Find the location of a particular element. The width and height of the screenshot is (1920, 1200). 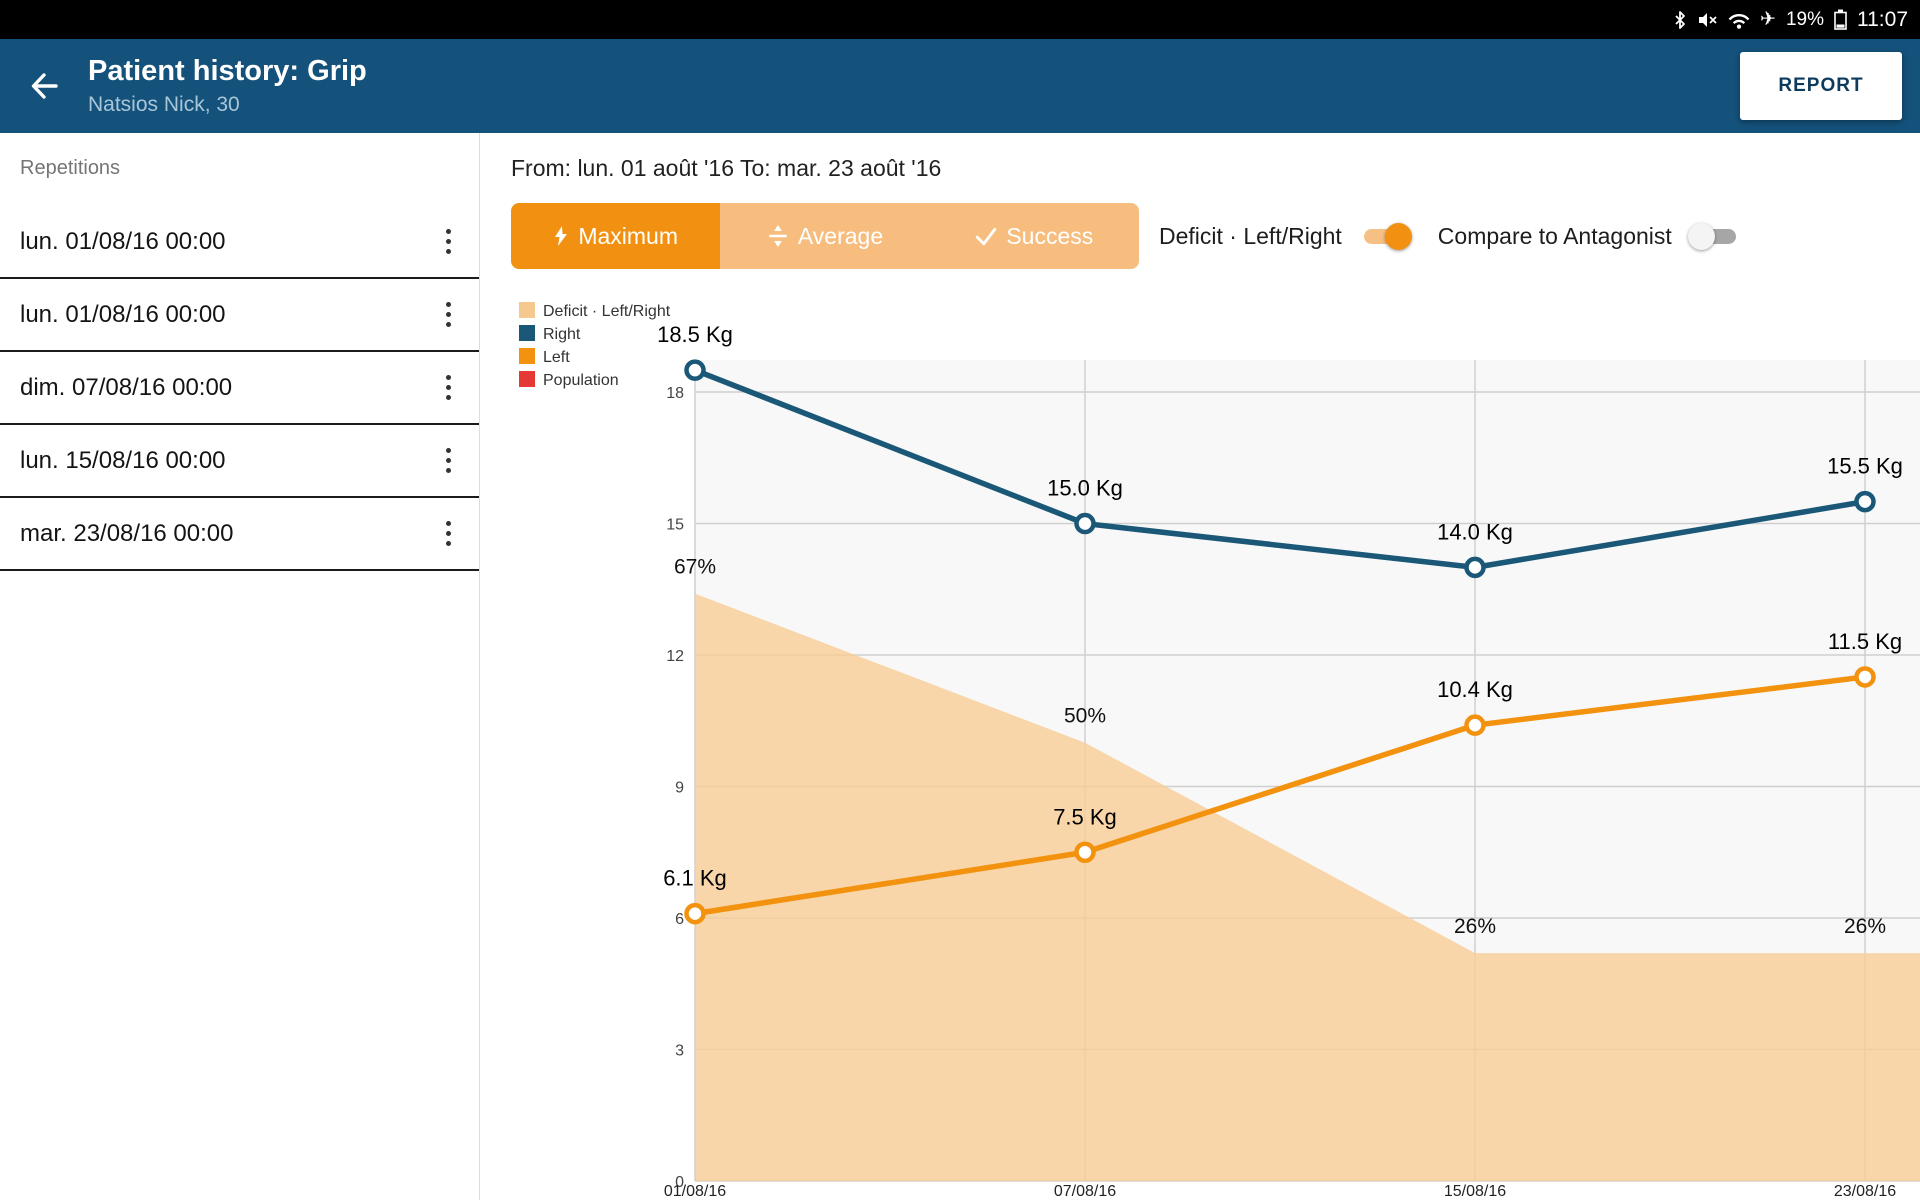

svg-text: Left is located at coordinates (556, 357).